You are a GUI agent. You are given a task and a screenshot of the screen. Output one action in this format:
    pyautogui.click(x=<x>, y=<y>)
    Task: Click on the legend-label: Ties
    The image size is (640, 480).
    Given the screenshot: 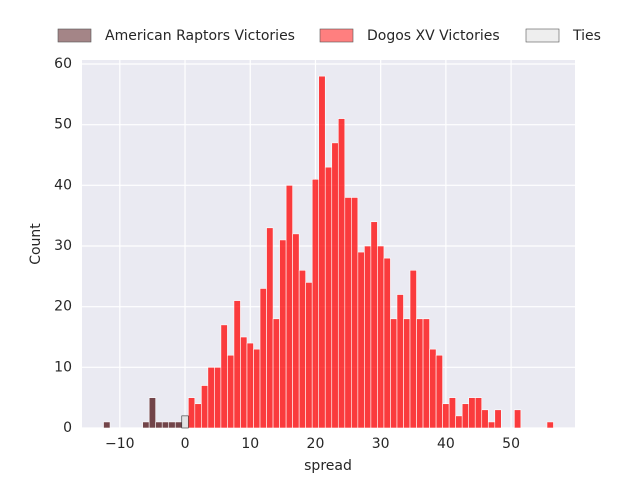 What is the action you would take?
    pyautogui.click(x=586, y=36)
    